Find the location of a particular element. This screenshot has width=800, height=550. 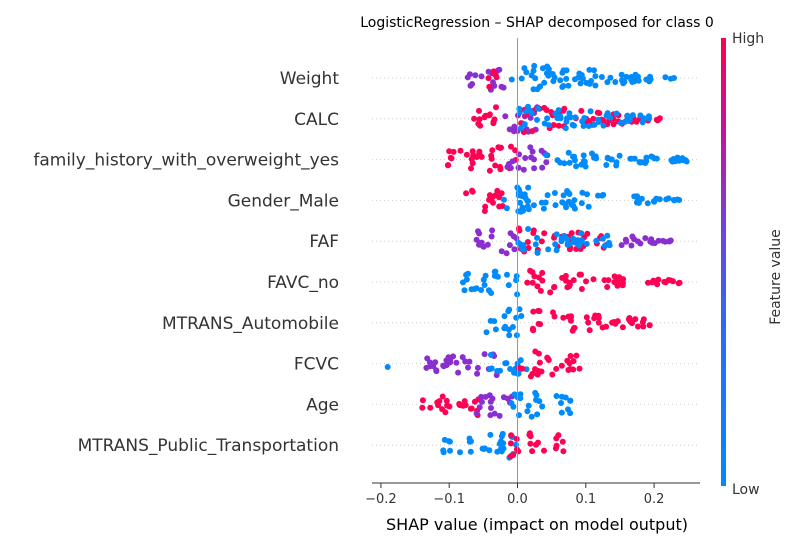

x-tick-label: −0.1 is located at coordinates (449, 499).